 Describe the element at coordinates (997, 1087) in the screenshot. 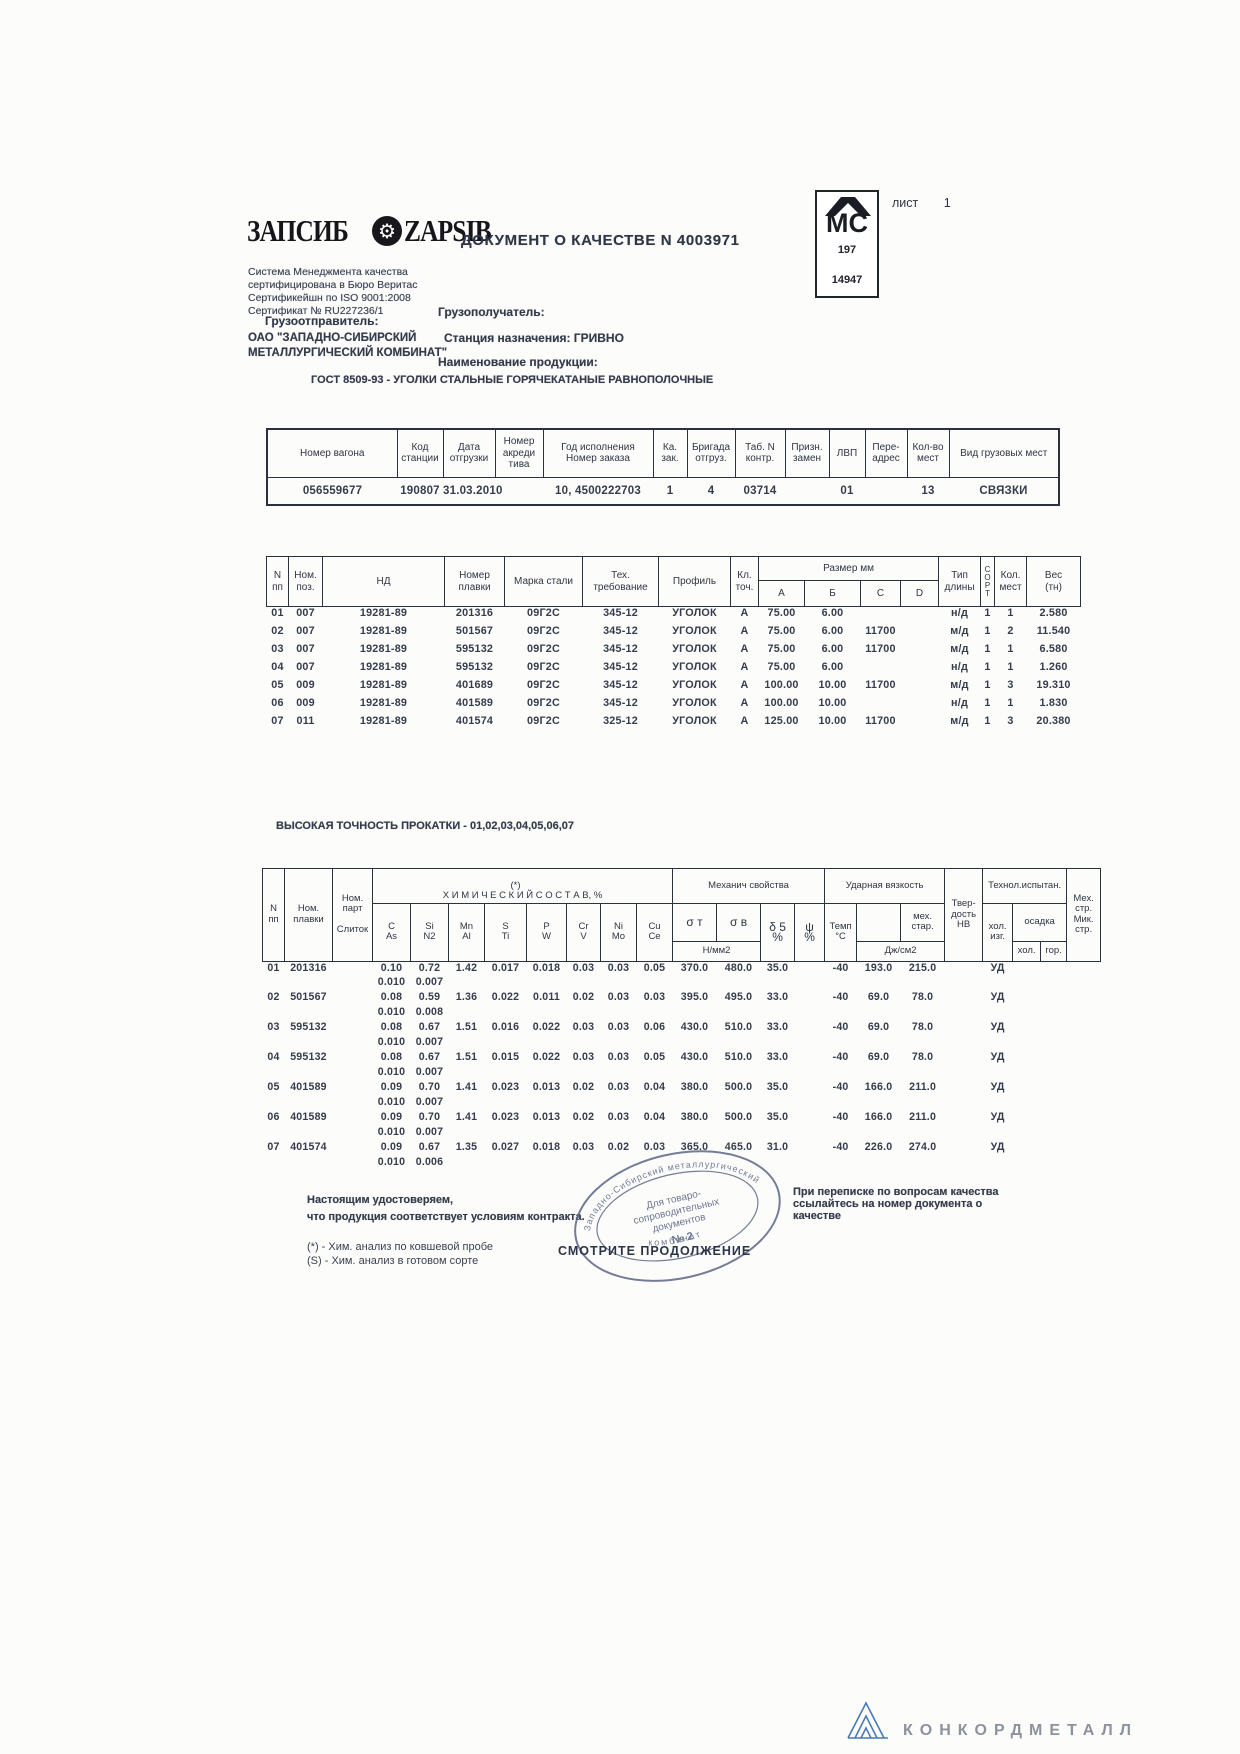

I see `chem-cell: УД` at that location.